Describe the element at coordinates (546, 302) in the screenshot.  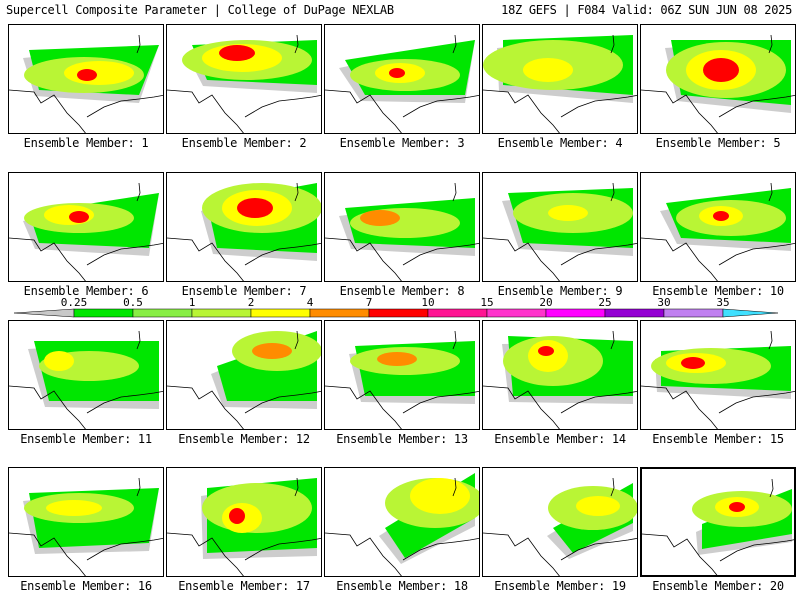
I see `legend-tick-label: 20` at that location.